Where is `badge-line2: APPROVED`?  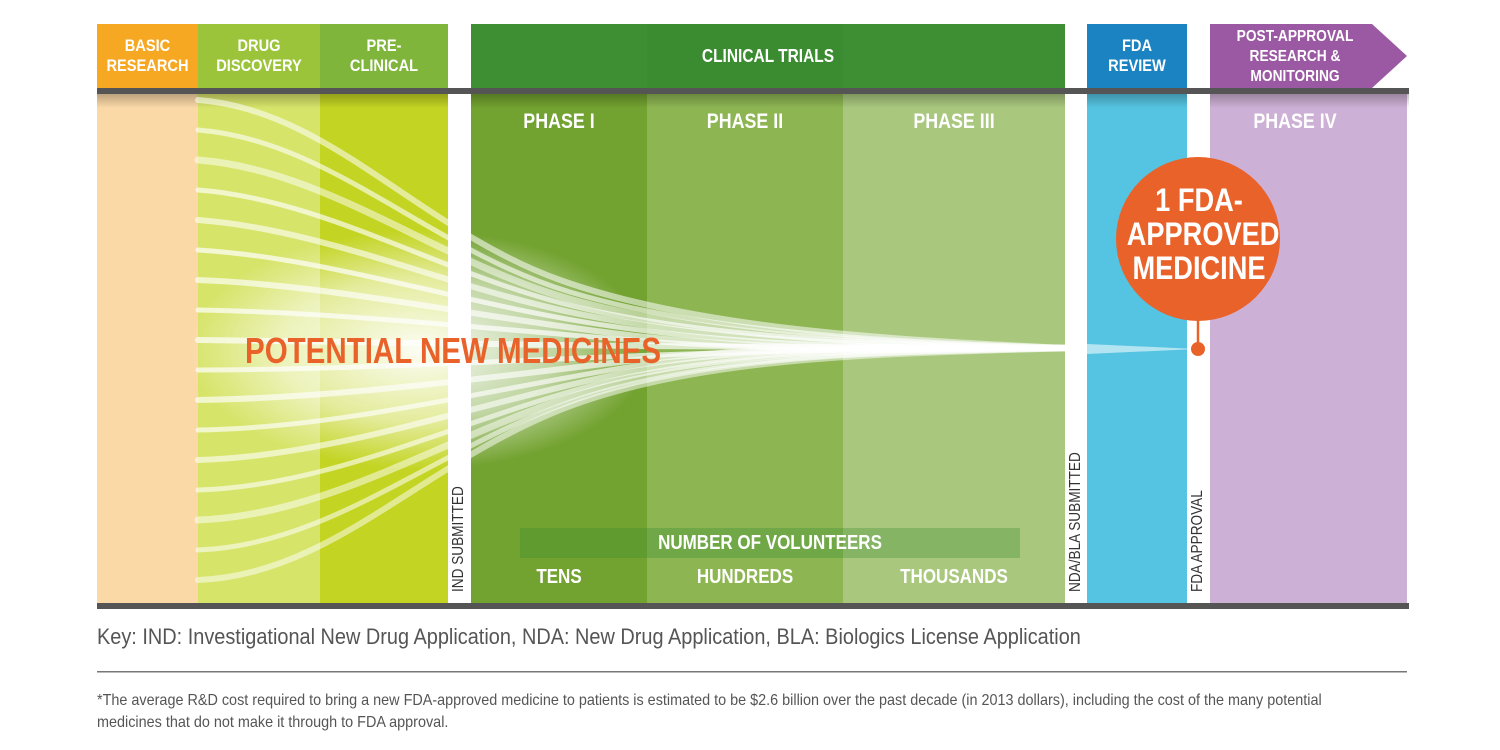
badge-line2: APPROVED is located at coordinates (1203, 234).